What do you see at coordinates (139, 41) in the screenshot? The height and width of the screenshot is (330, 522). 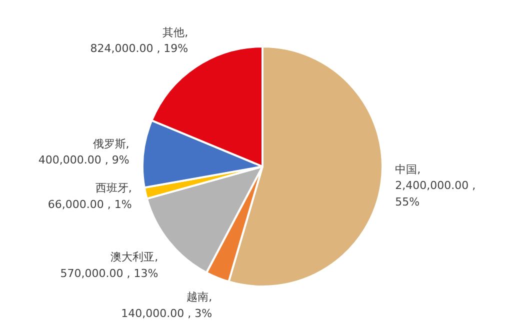 I see `slice-label: 其他, 824,000.00 , 19%` at bounding box center [139, 41].